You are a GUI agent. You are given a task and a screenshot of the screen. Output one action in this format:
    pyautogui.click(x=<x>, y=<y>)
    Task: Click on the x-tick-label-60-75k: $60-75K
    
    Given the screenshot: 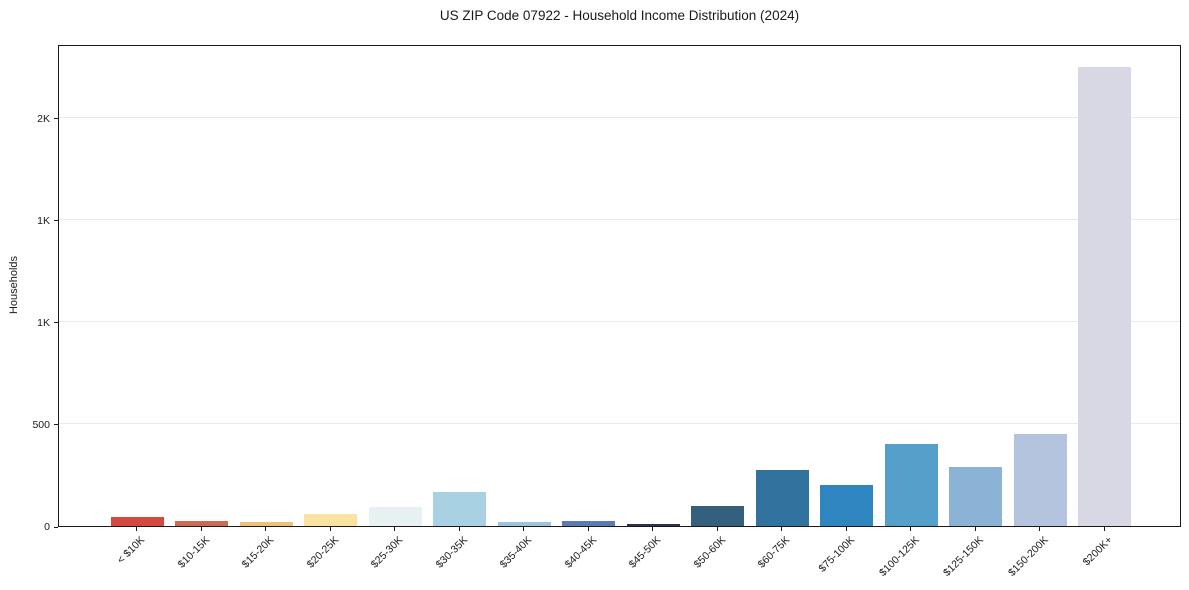 What is the action you would take?
    pyautogui.click(x=774, y=552)
    